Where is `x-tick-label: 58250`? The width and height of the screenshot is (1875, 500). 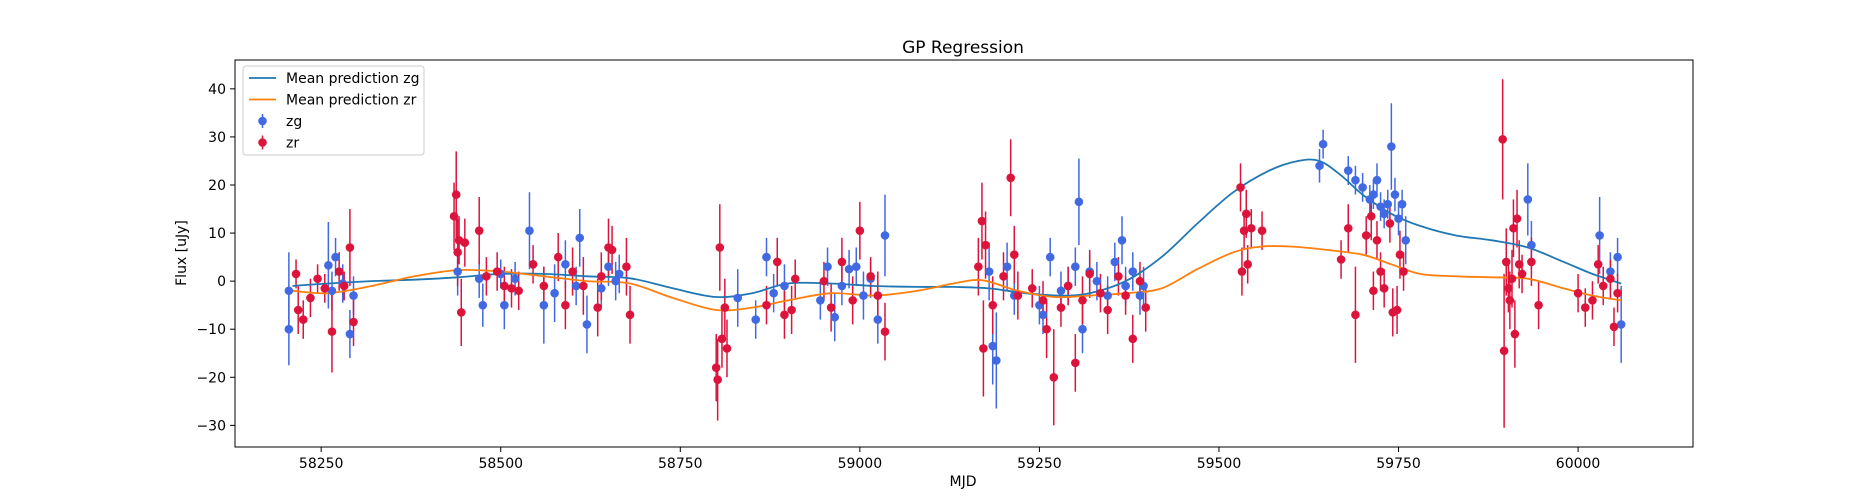 x-tick-label: 58250 is located at coordinates (321, 464).